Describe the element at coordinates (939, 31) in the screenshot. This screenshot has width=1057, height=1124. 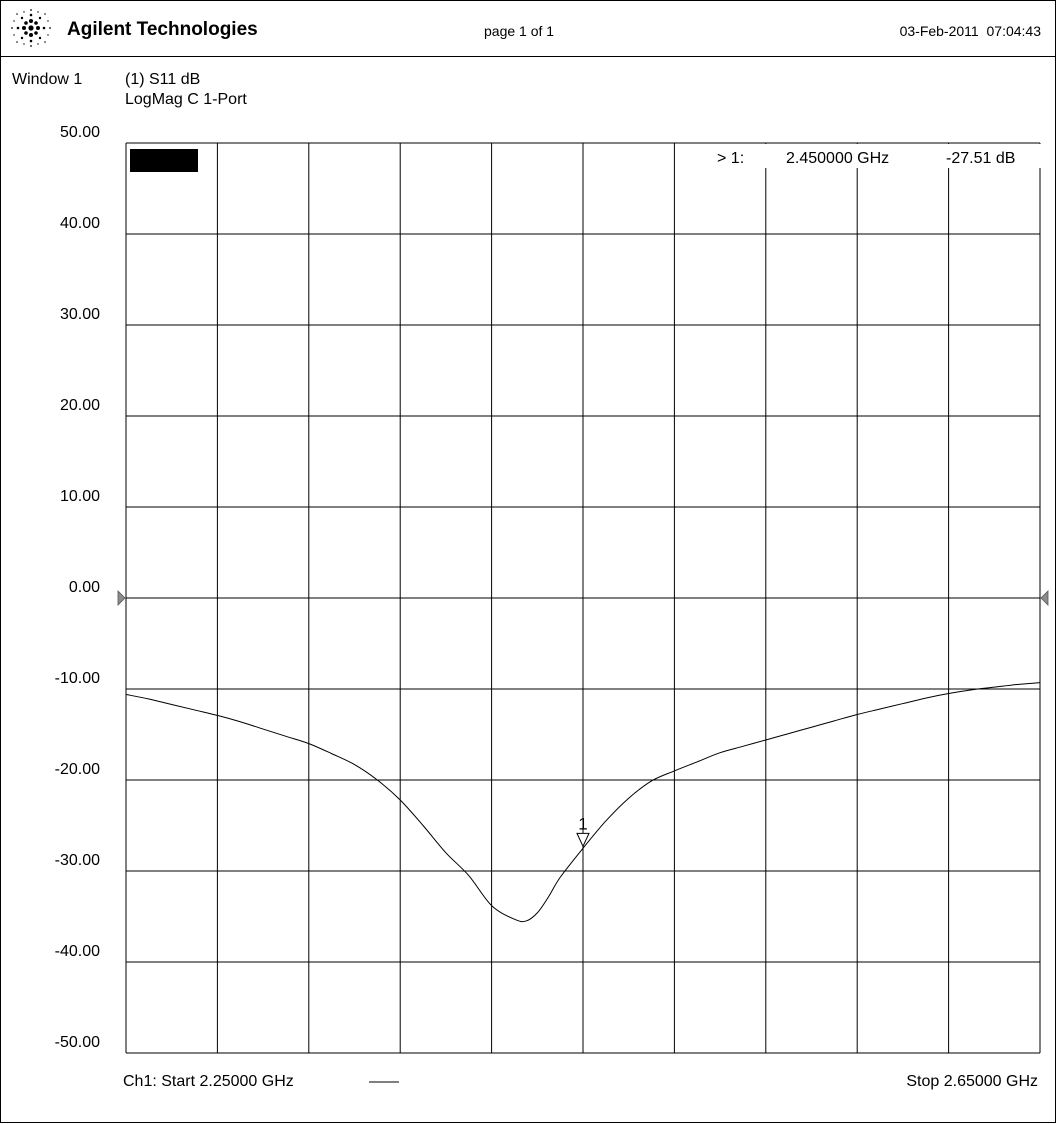
I see `date: 03-Feb-2011` at that location.